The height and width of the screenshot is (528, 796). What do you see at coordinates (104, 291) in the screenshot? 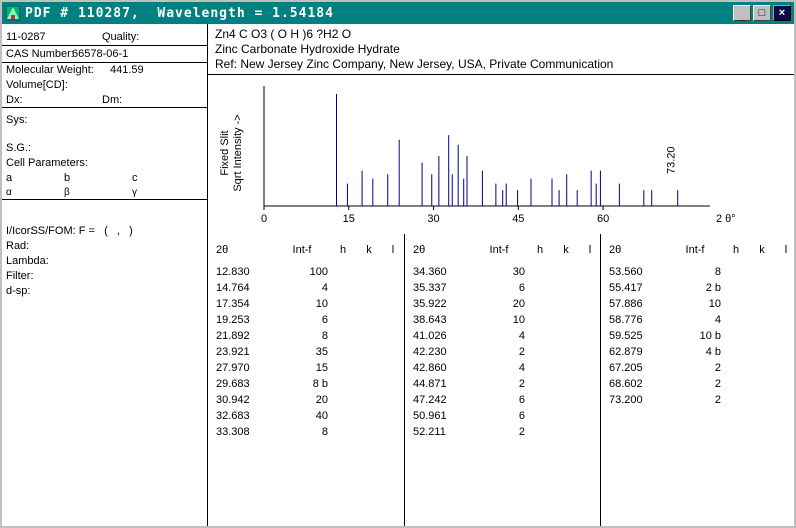
I see `dsp-row: d-sp:` at bounding box center [104, 291].